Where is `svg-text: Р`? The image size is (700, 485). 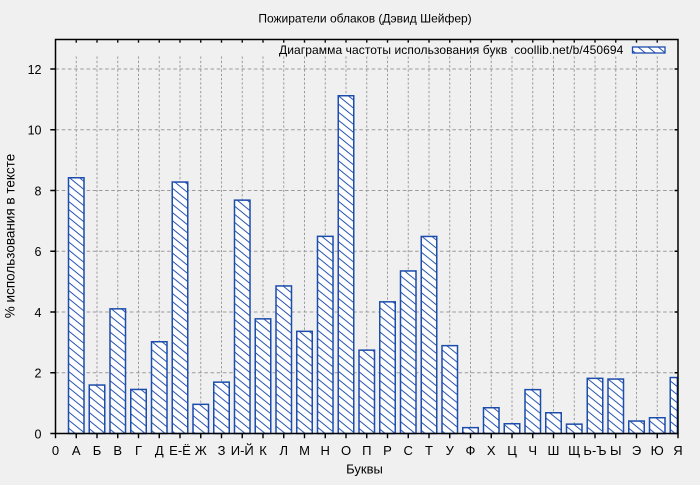 svg-text: Р is located at coordinates (387, 450).